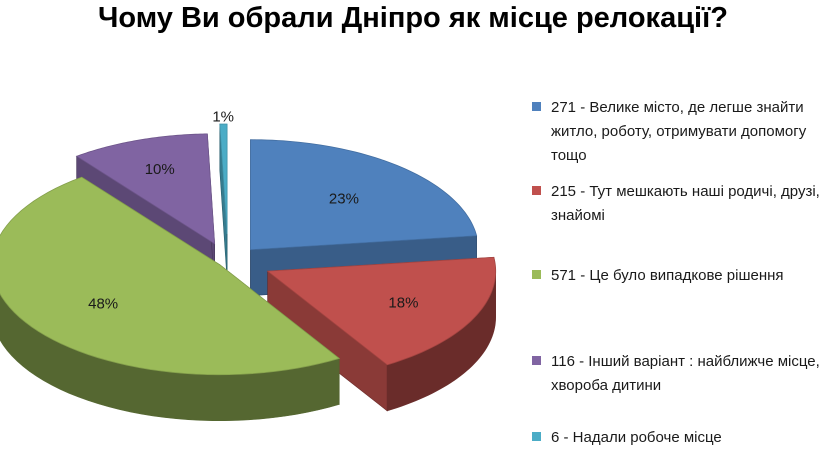 The width and height of the screenshot is (826, 451). Describe the element at coordinates (403, 303) in the screenshot. I see `slice-percent-label-2: 18%` at that location.